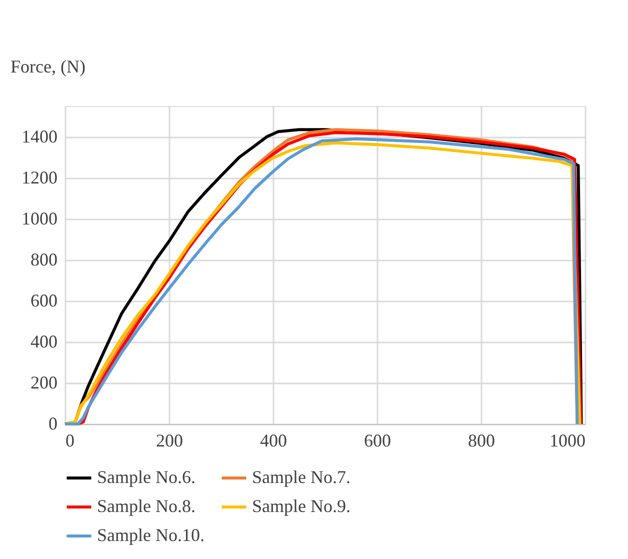 The image size is (628, 559). I want to click on y-tick-label: 1200, so click(40, 177).